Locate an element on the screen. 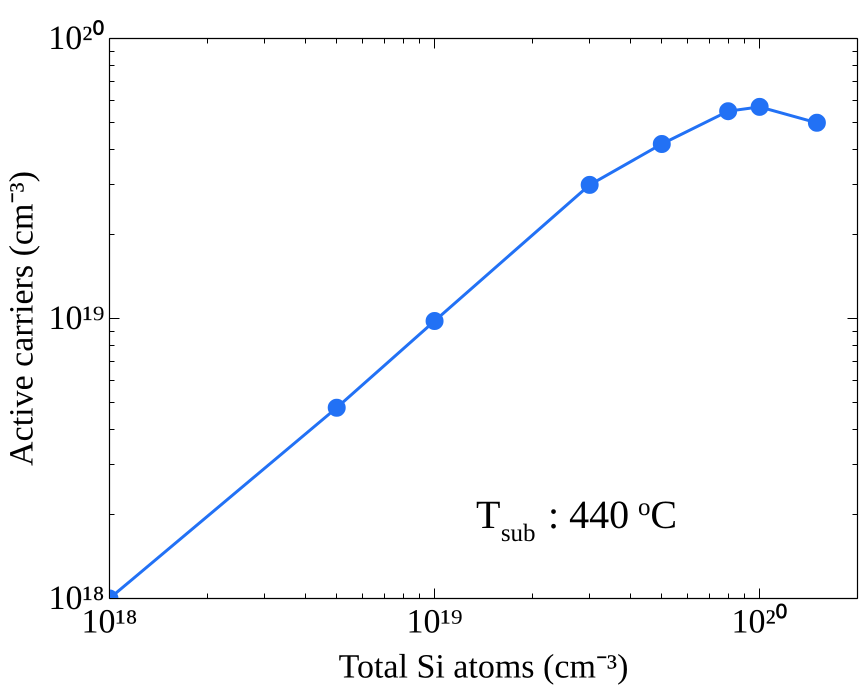 The image size is (859, 688). y-axis-title: Active carriers (cm⁻³) is located at coordinates (21, 318).